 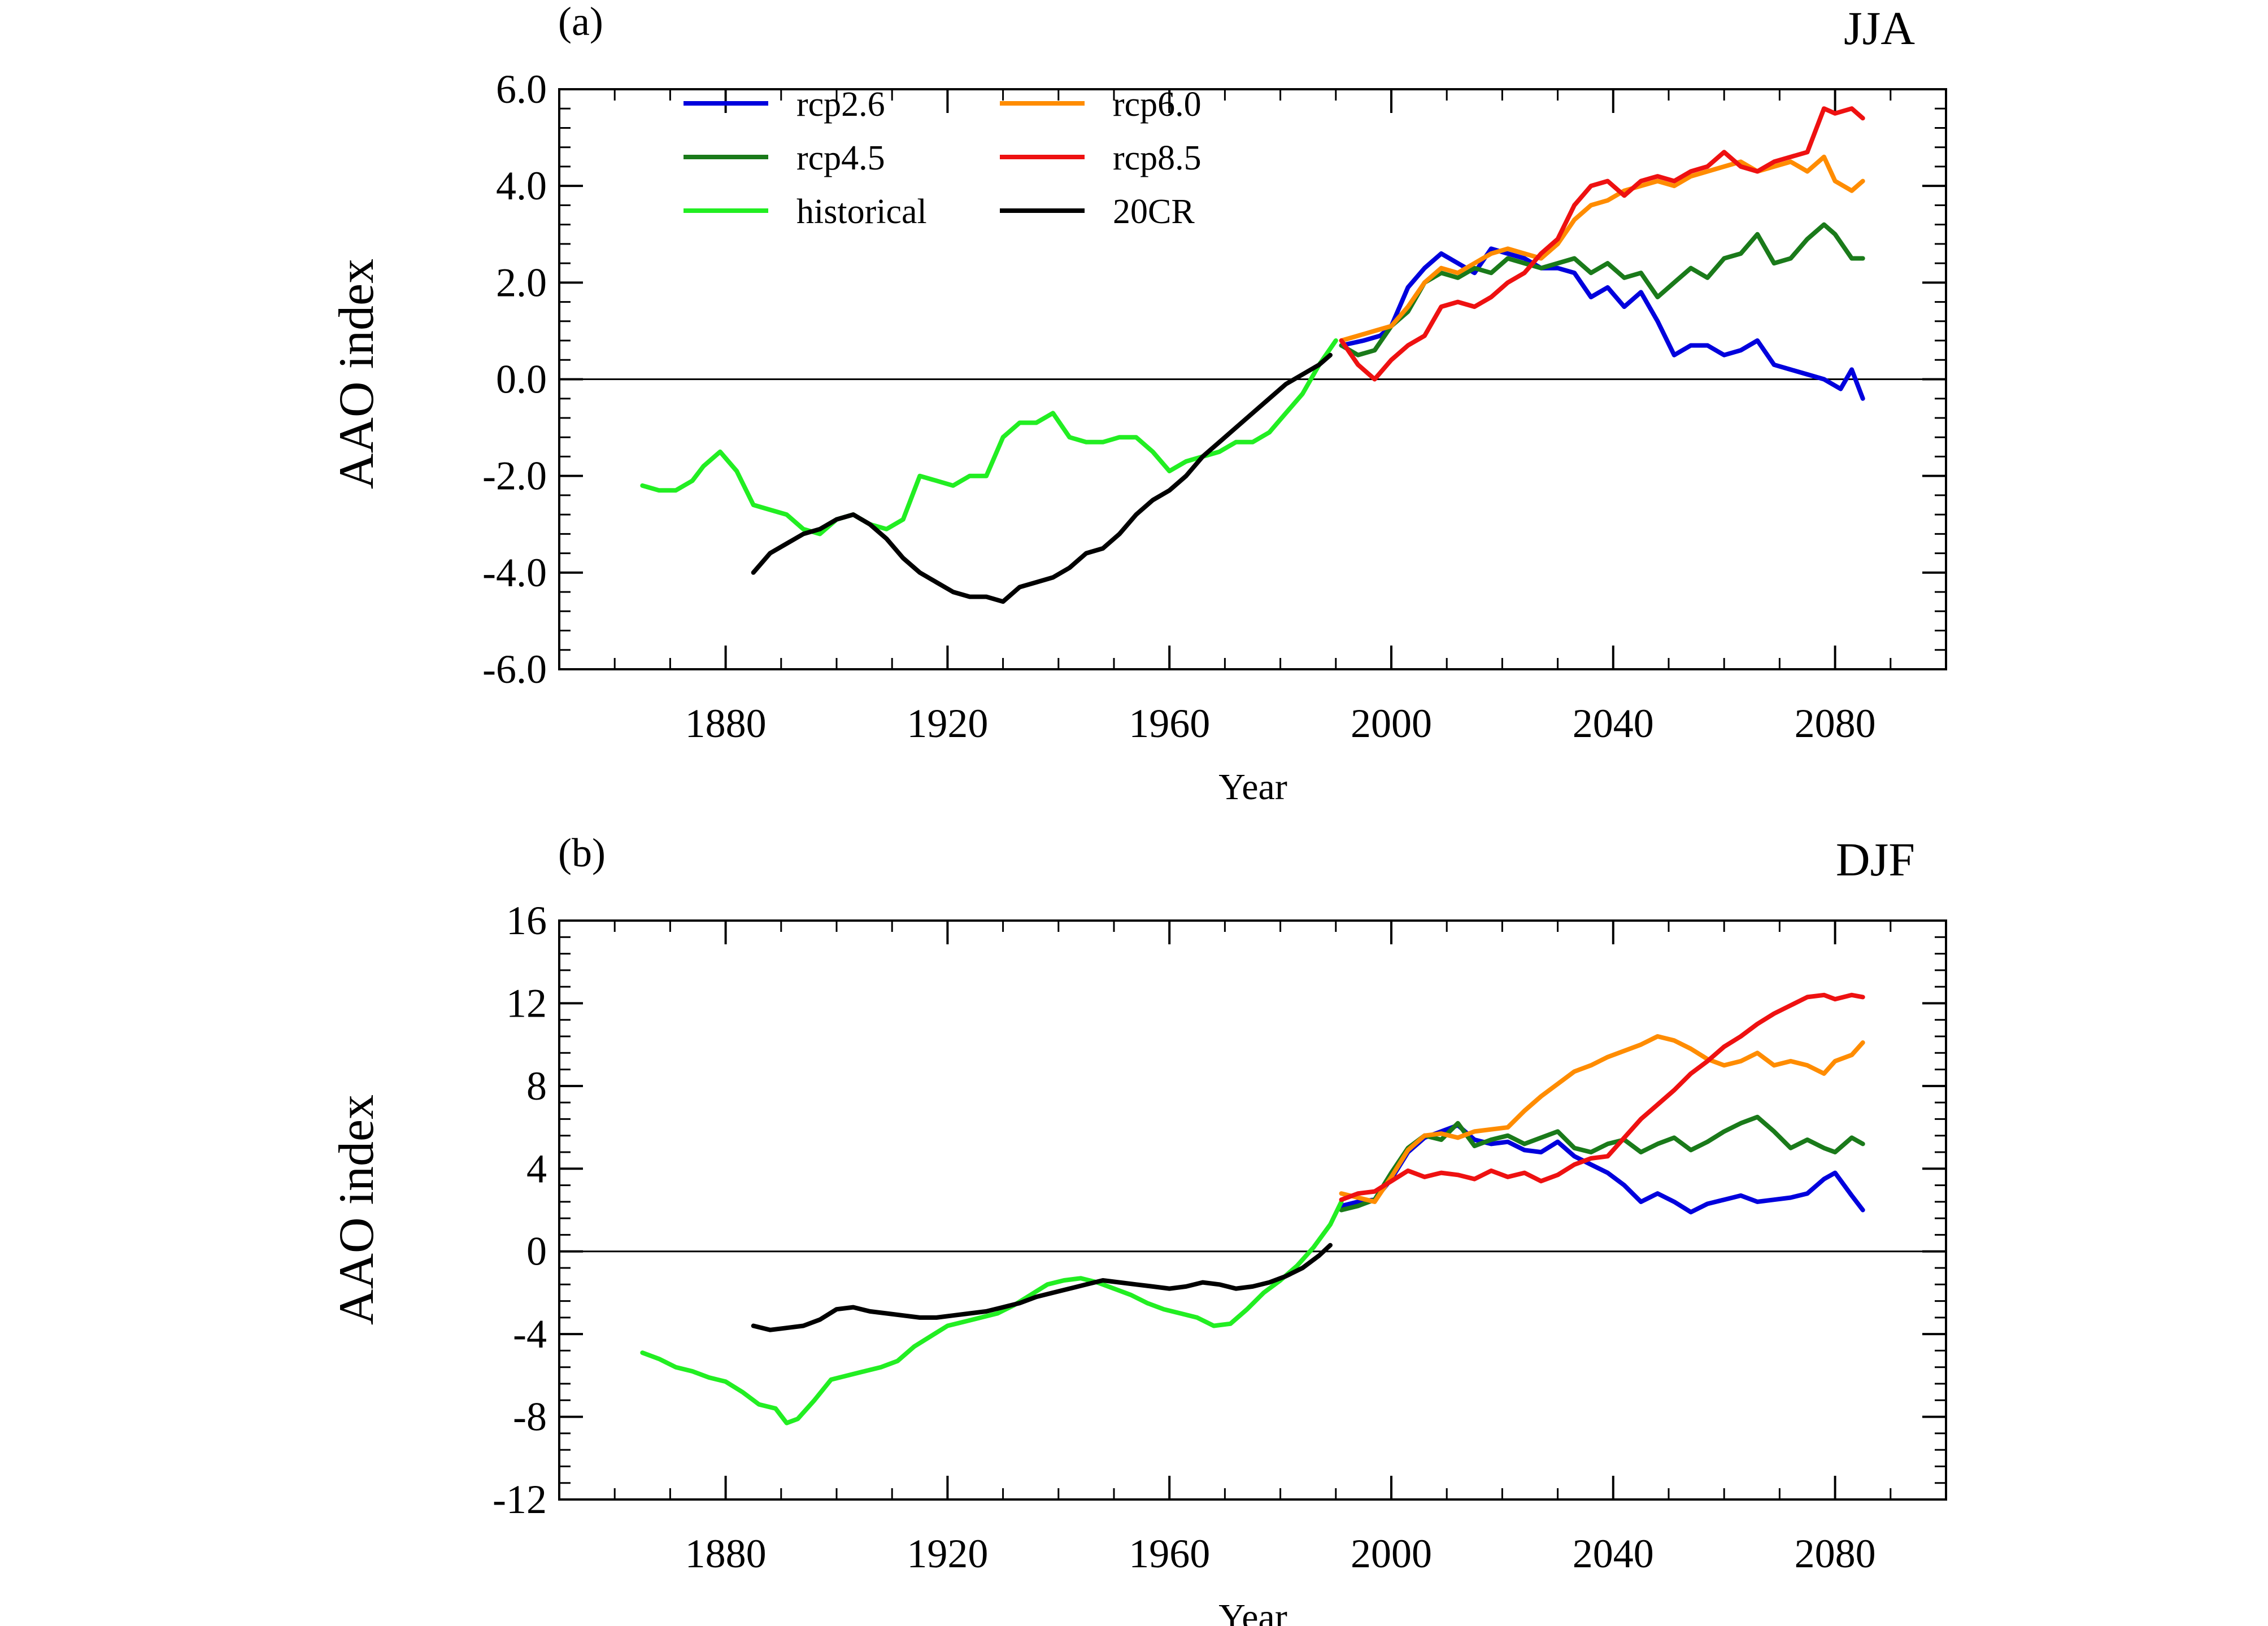 I want to click on legend-label: rcp6.0, so click(x=1157, y=105).